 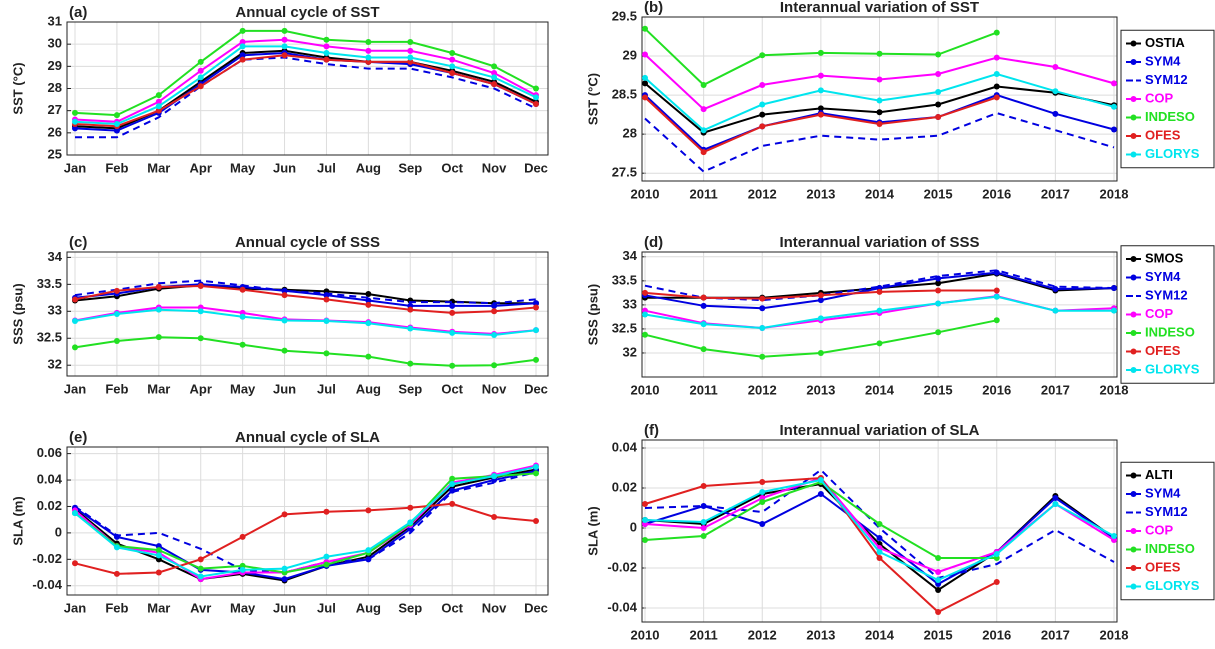 What do you see at coordinates (243, 388) in the screenshot?
I see `x-tick-label: May` at bounding box center [243, 388].